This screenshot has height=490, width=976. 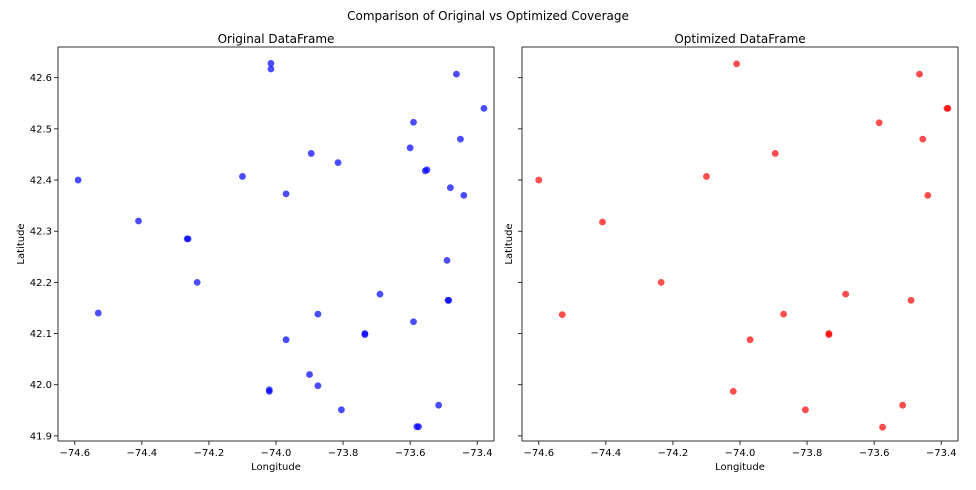 What do you see at coordinates (41, 78) in the screenshot?
I see `original-y-tick-label: 42.6` at bounding box center [41, 78].